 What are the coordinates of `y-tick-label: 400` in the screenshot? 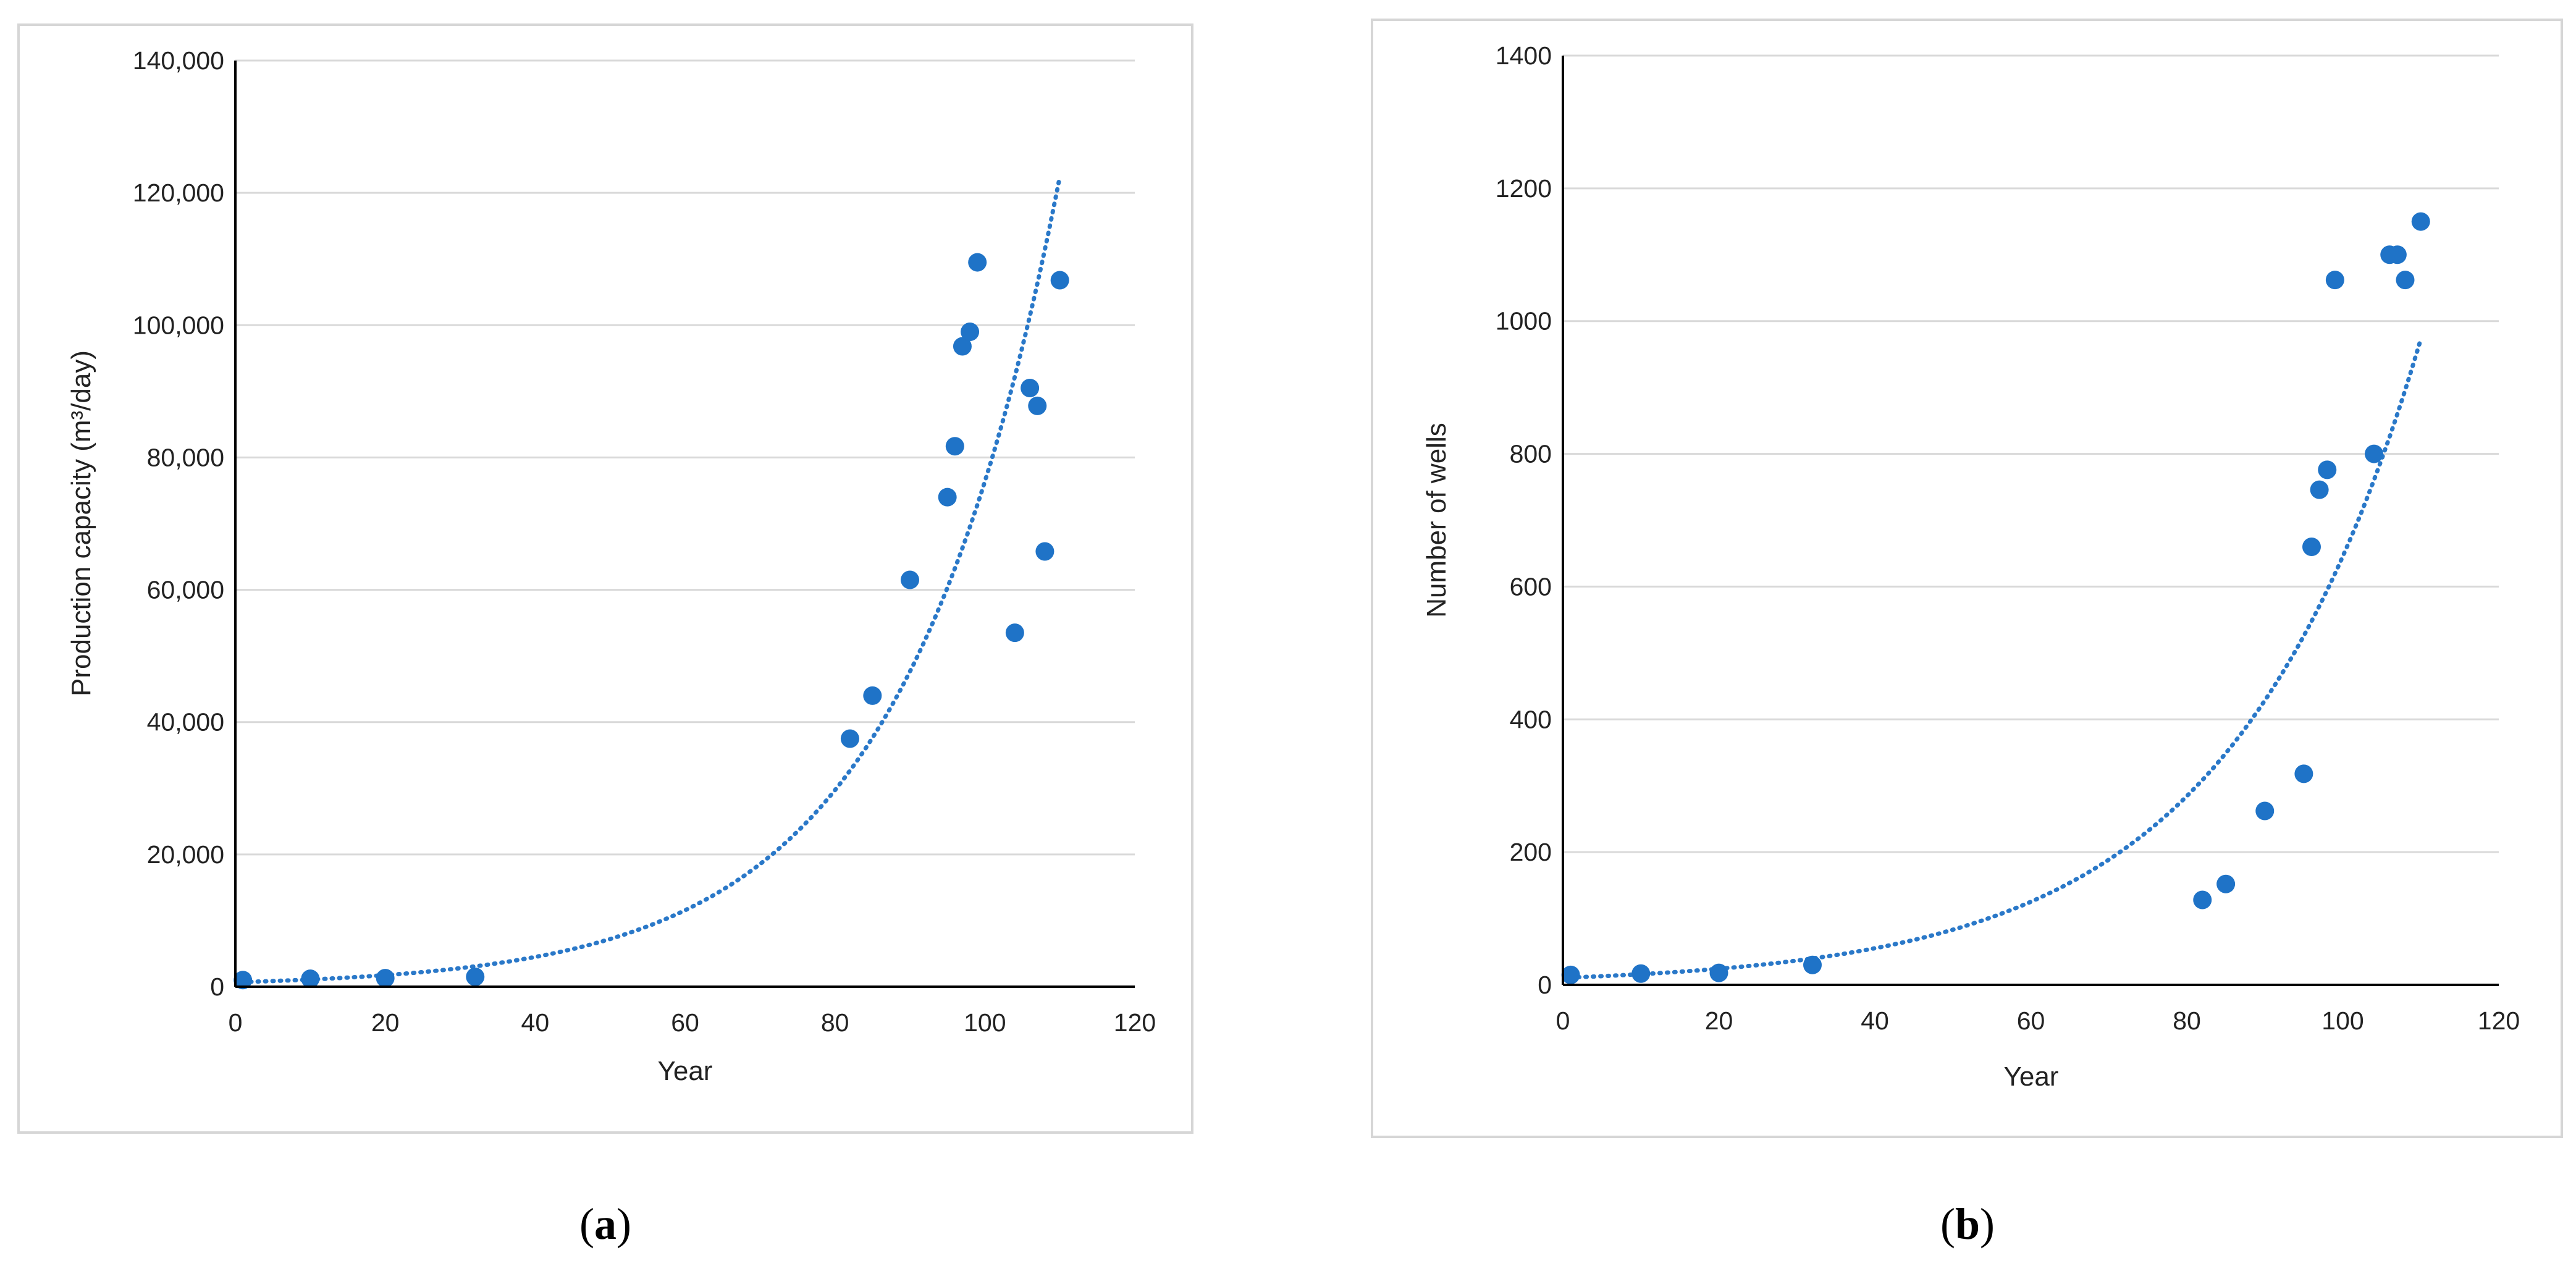 It's located at (1531, 719).